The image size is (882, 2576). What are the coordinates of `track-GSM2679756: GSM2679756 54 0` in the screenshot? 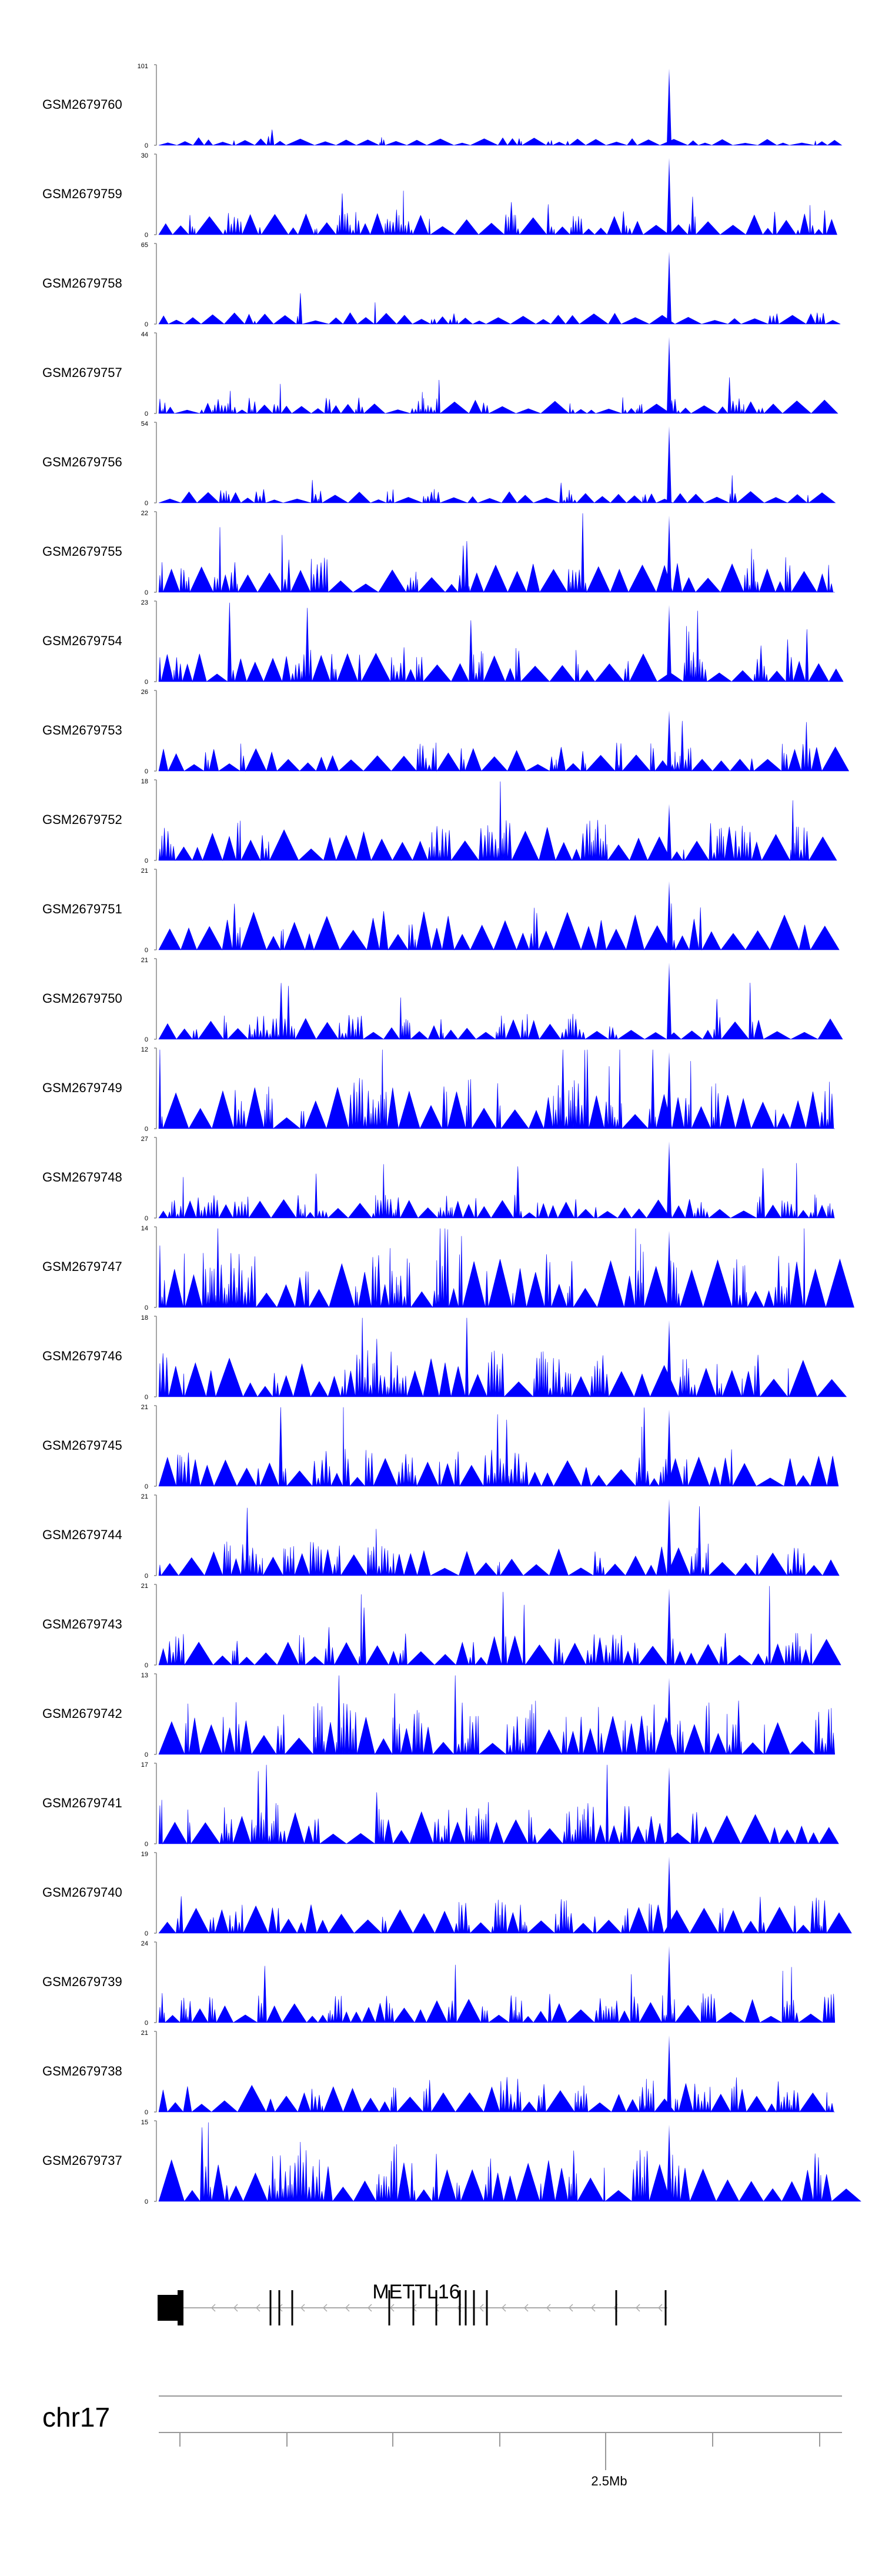 It's located at (439, 464).